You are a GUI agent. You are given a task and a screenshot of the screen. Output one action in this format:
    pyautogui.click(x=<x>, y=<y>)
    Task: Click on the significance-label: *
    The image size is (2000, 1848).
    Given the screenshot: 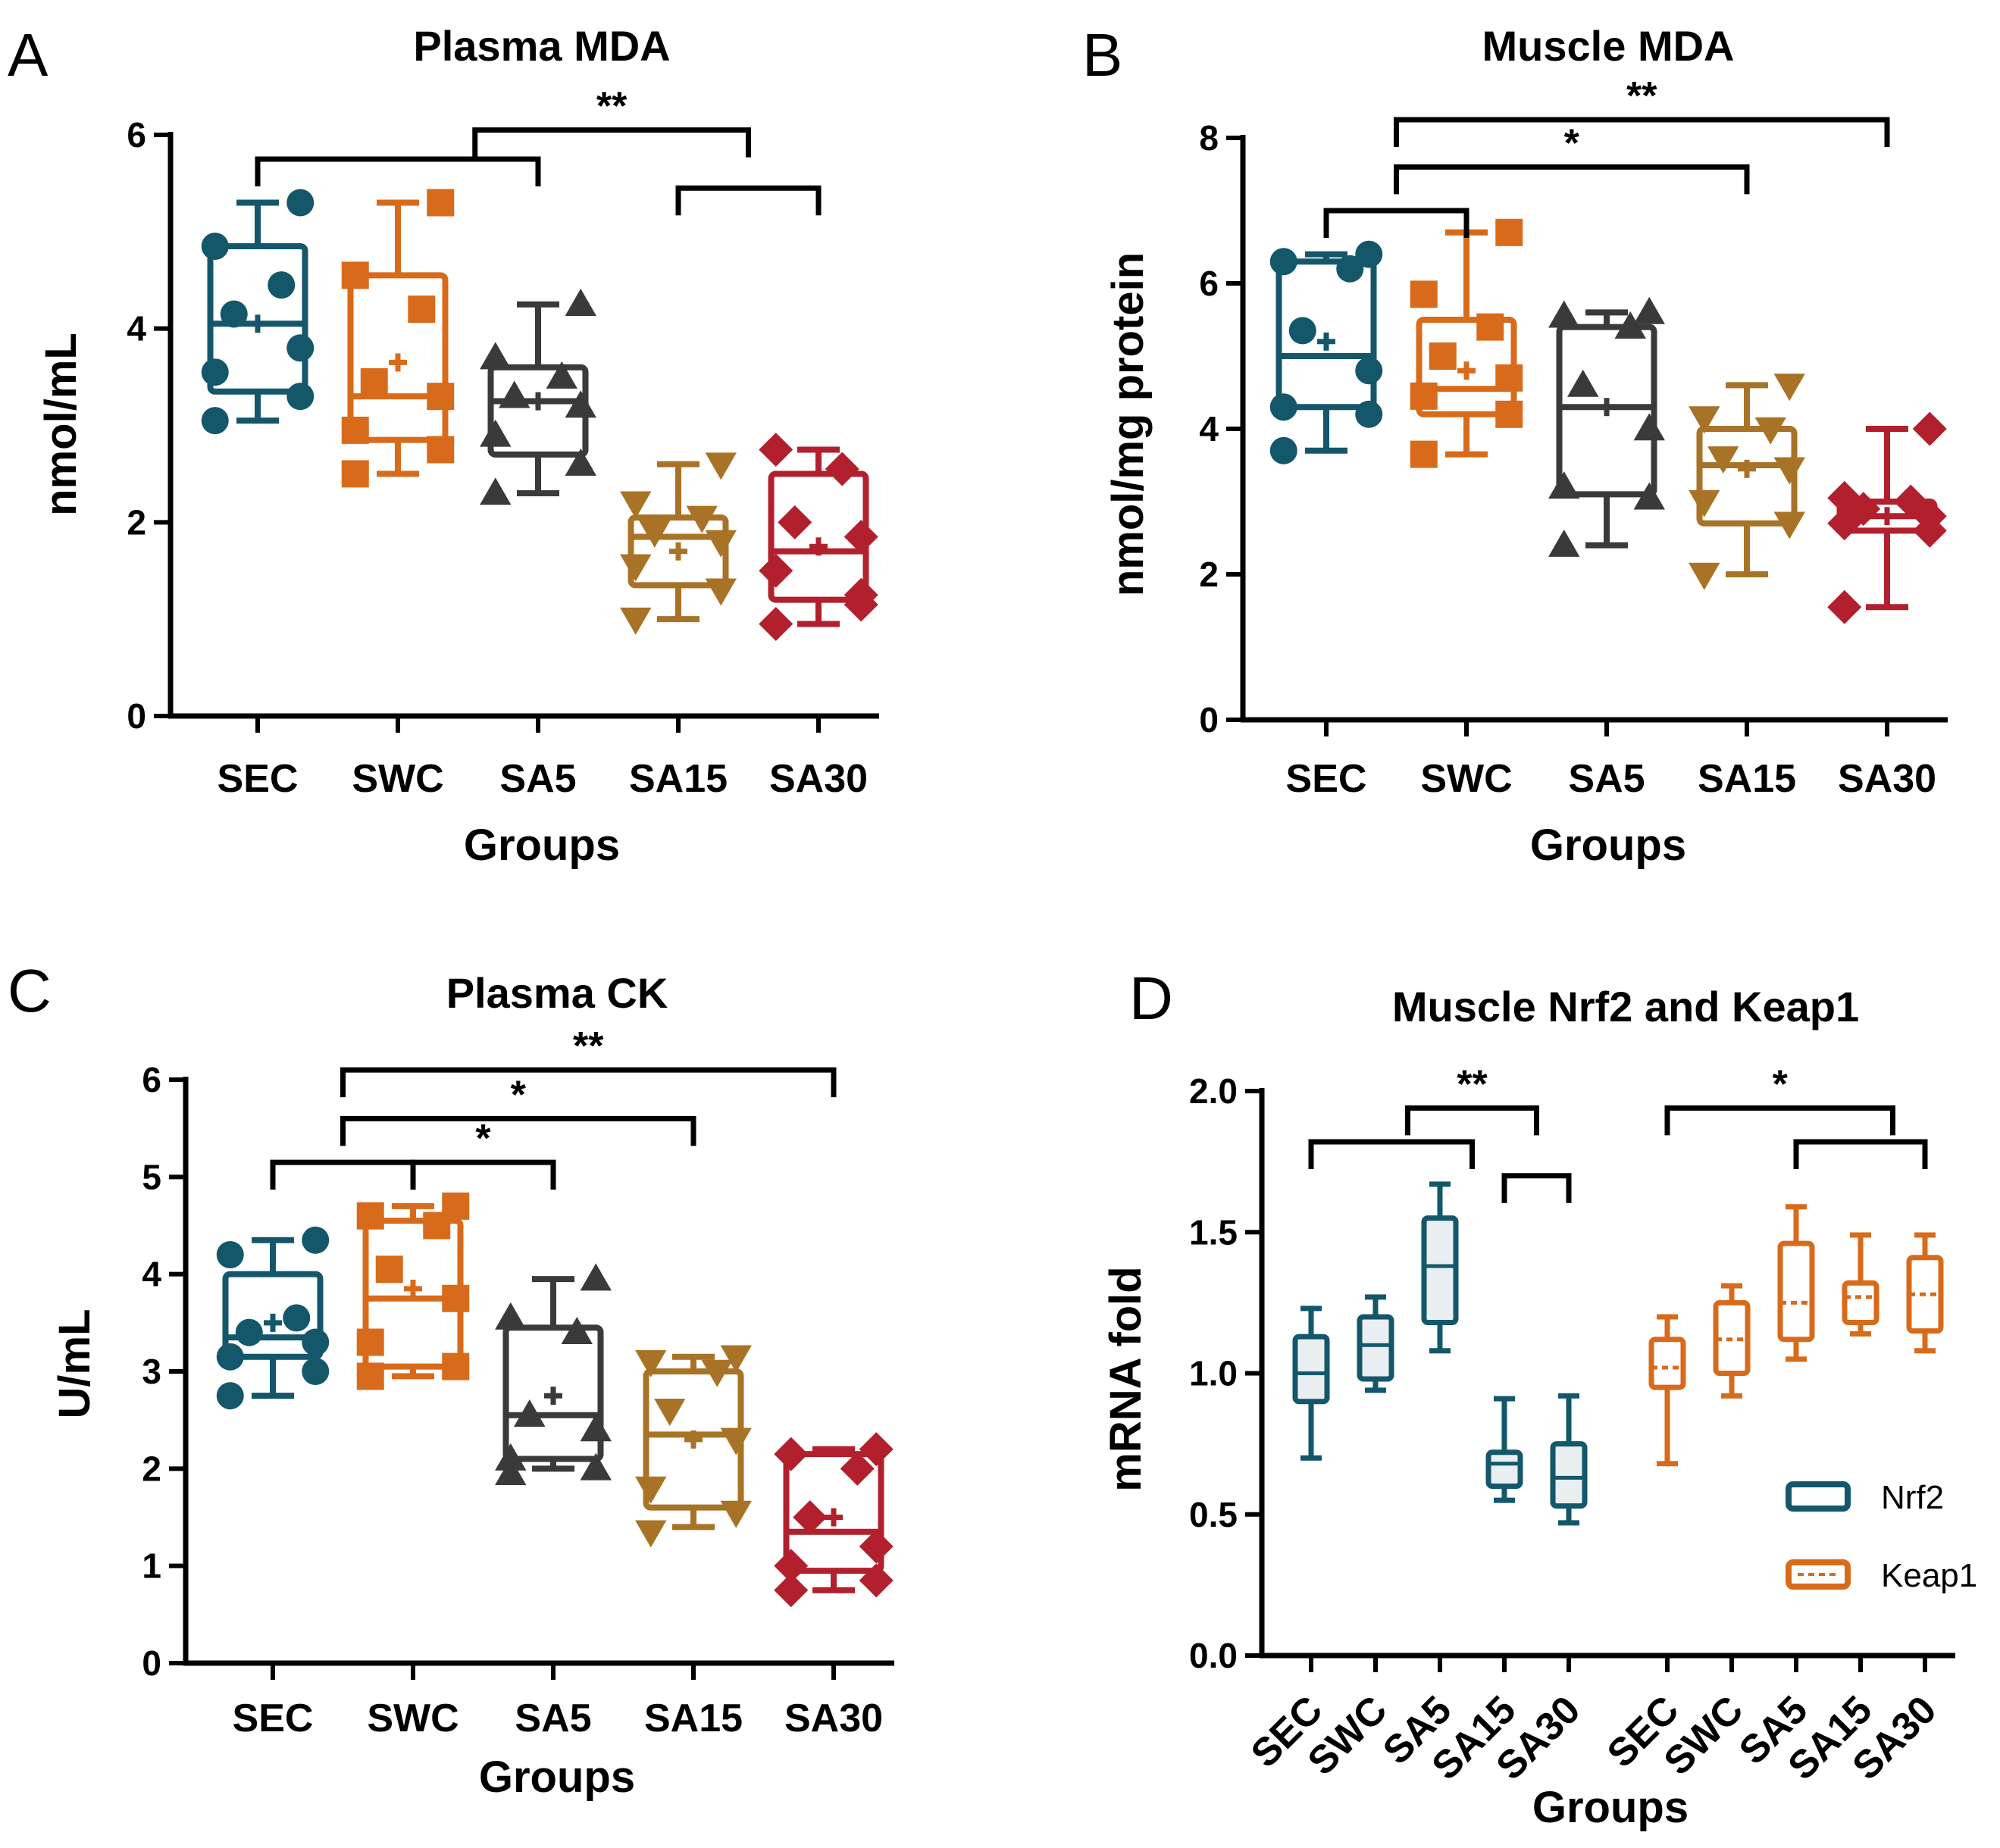 What is the action you would take?
    pyautogui.click(x=519, y=1095)
    